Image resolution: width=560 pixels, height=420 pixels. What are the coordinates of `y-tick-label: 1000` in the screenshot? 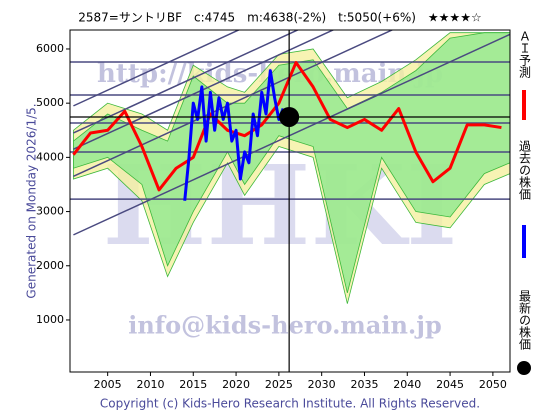 It's located at (50, 319).